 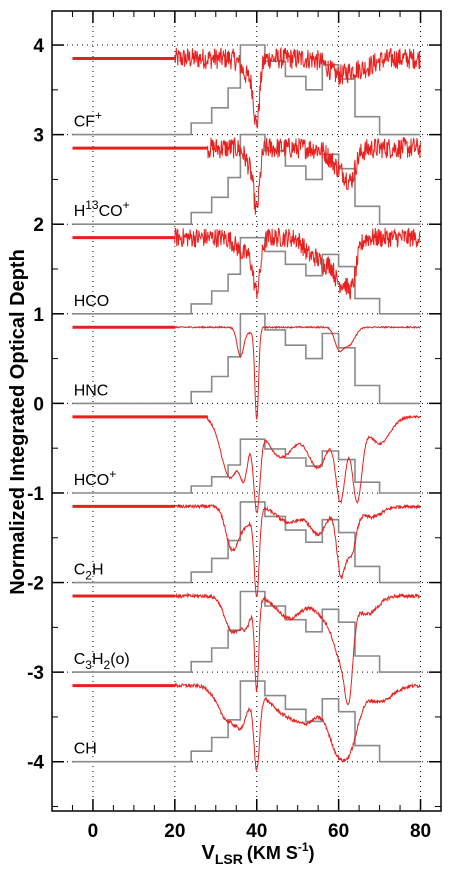 I want to click on y-tick-label: 3, so click(x=38, y=136).